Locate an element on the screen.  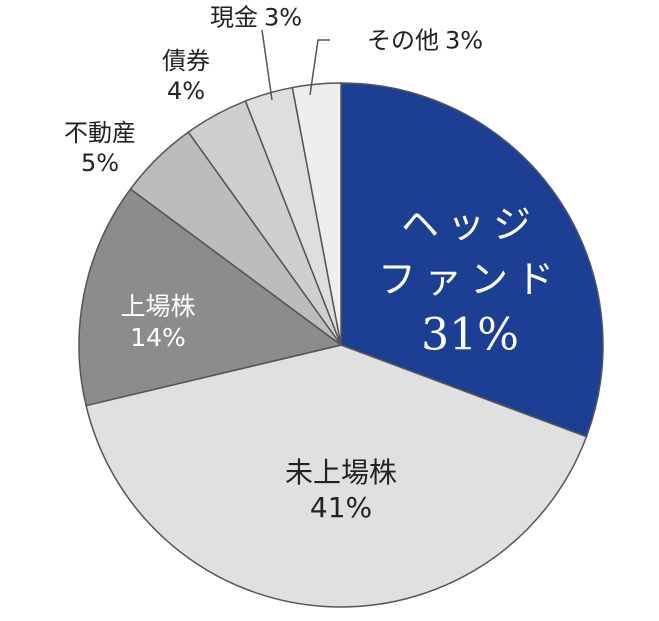
category-label: 不動産 is located at coordinates (100, 133).